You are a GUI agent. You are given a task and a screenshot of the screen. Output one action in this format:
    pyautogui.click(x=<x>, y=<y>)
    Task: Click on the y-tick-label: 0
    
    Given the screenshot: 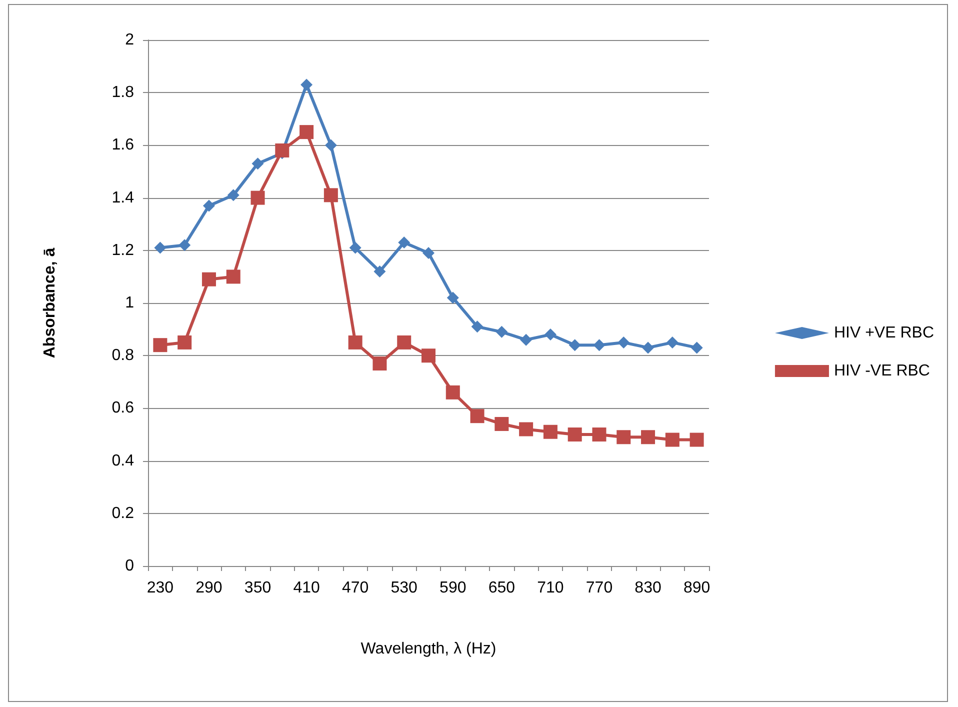 What is the action you would take?
    pyautogui.click(x=129, y=566)
    